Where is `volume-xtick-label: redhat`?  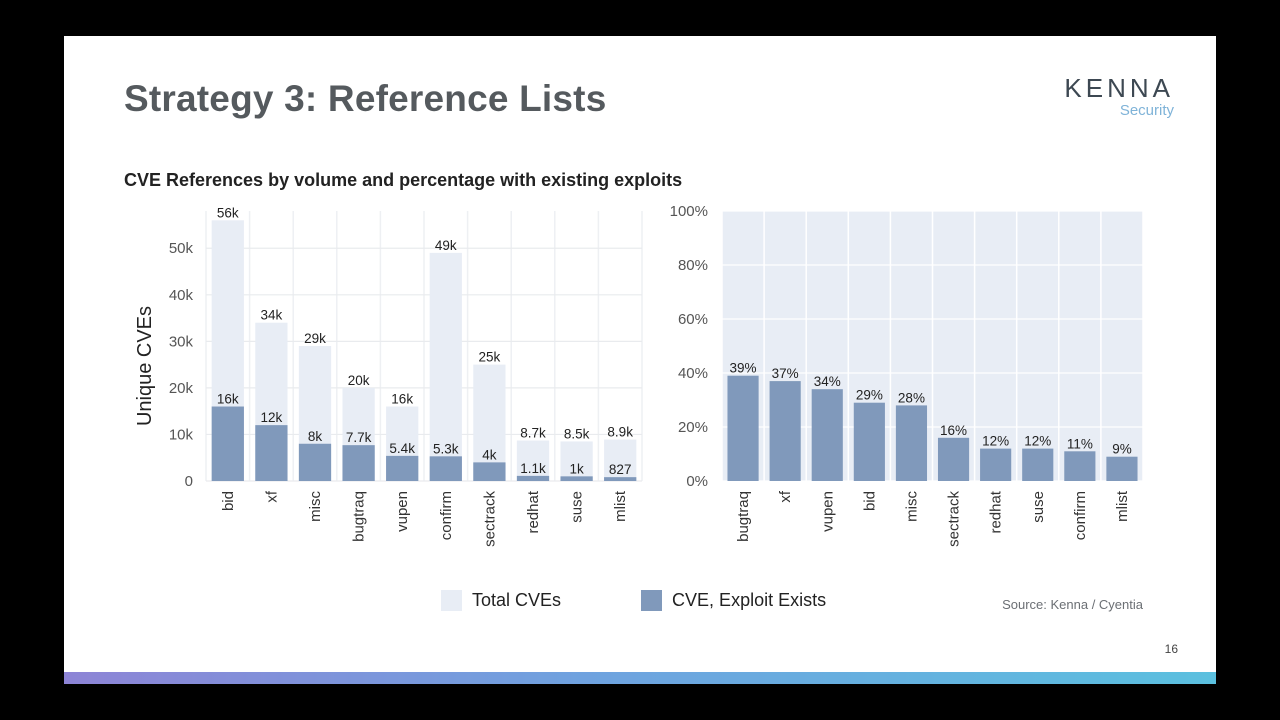 volume-xtick-label: redhat is located at coordinates (533, 511).